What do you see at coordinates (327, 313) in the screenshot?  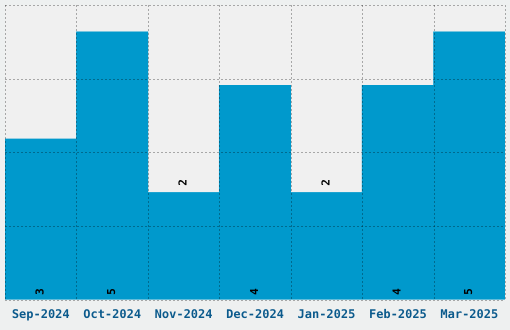 I see `x-tick-label: Jan-2025` at bounding box center [327, 313].